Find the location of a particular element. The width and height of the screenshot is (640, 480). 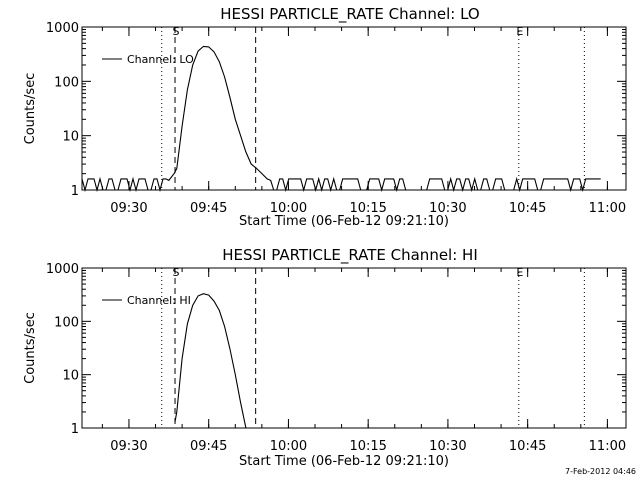

chart-title: HESSI PARTICLE_RATE Channel: LO is located at coordinates (349, 14).